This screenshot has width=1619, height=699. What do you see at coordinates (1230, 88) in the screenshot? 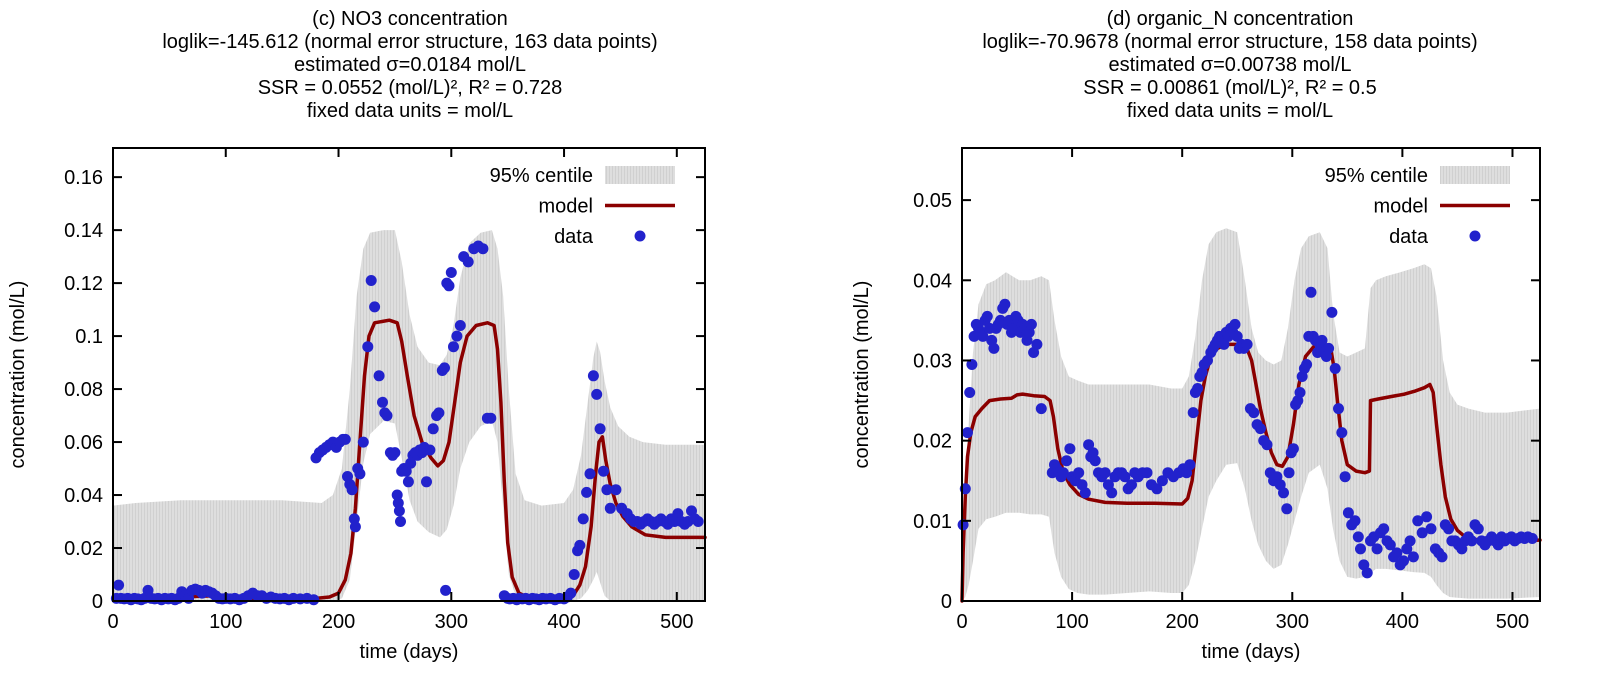
I see `organic-n-title-line: SSR = 0.00861 (mol/L)², R² = 0.5` at bounding box center [1230, 88].